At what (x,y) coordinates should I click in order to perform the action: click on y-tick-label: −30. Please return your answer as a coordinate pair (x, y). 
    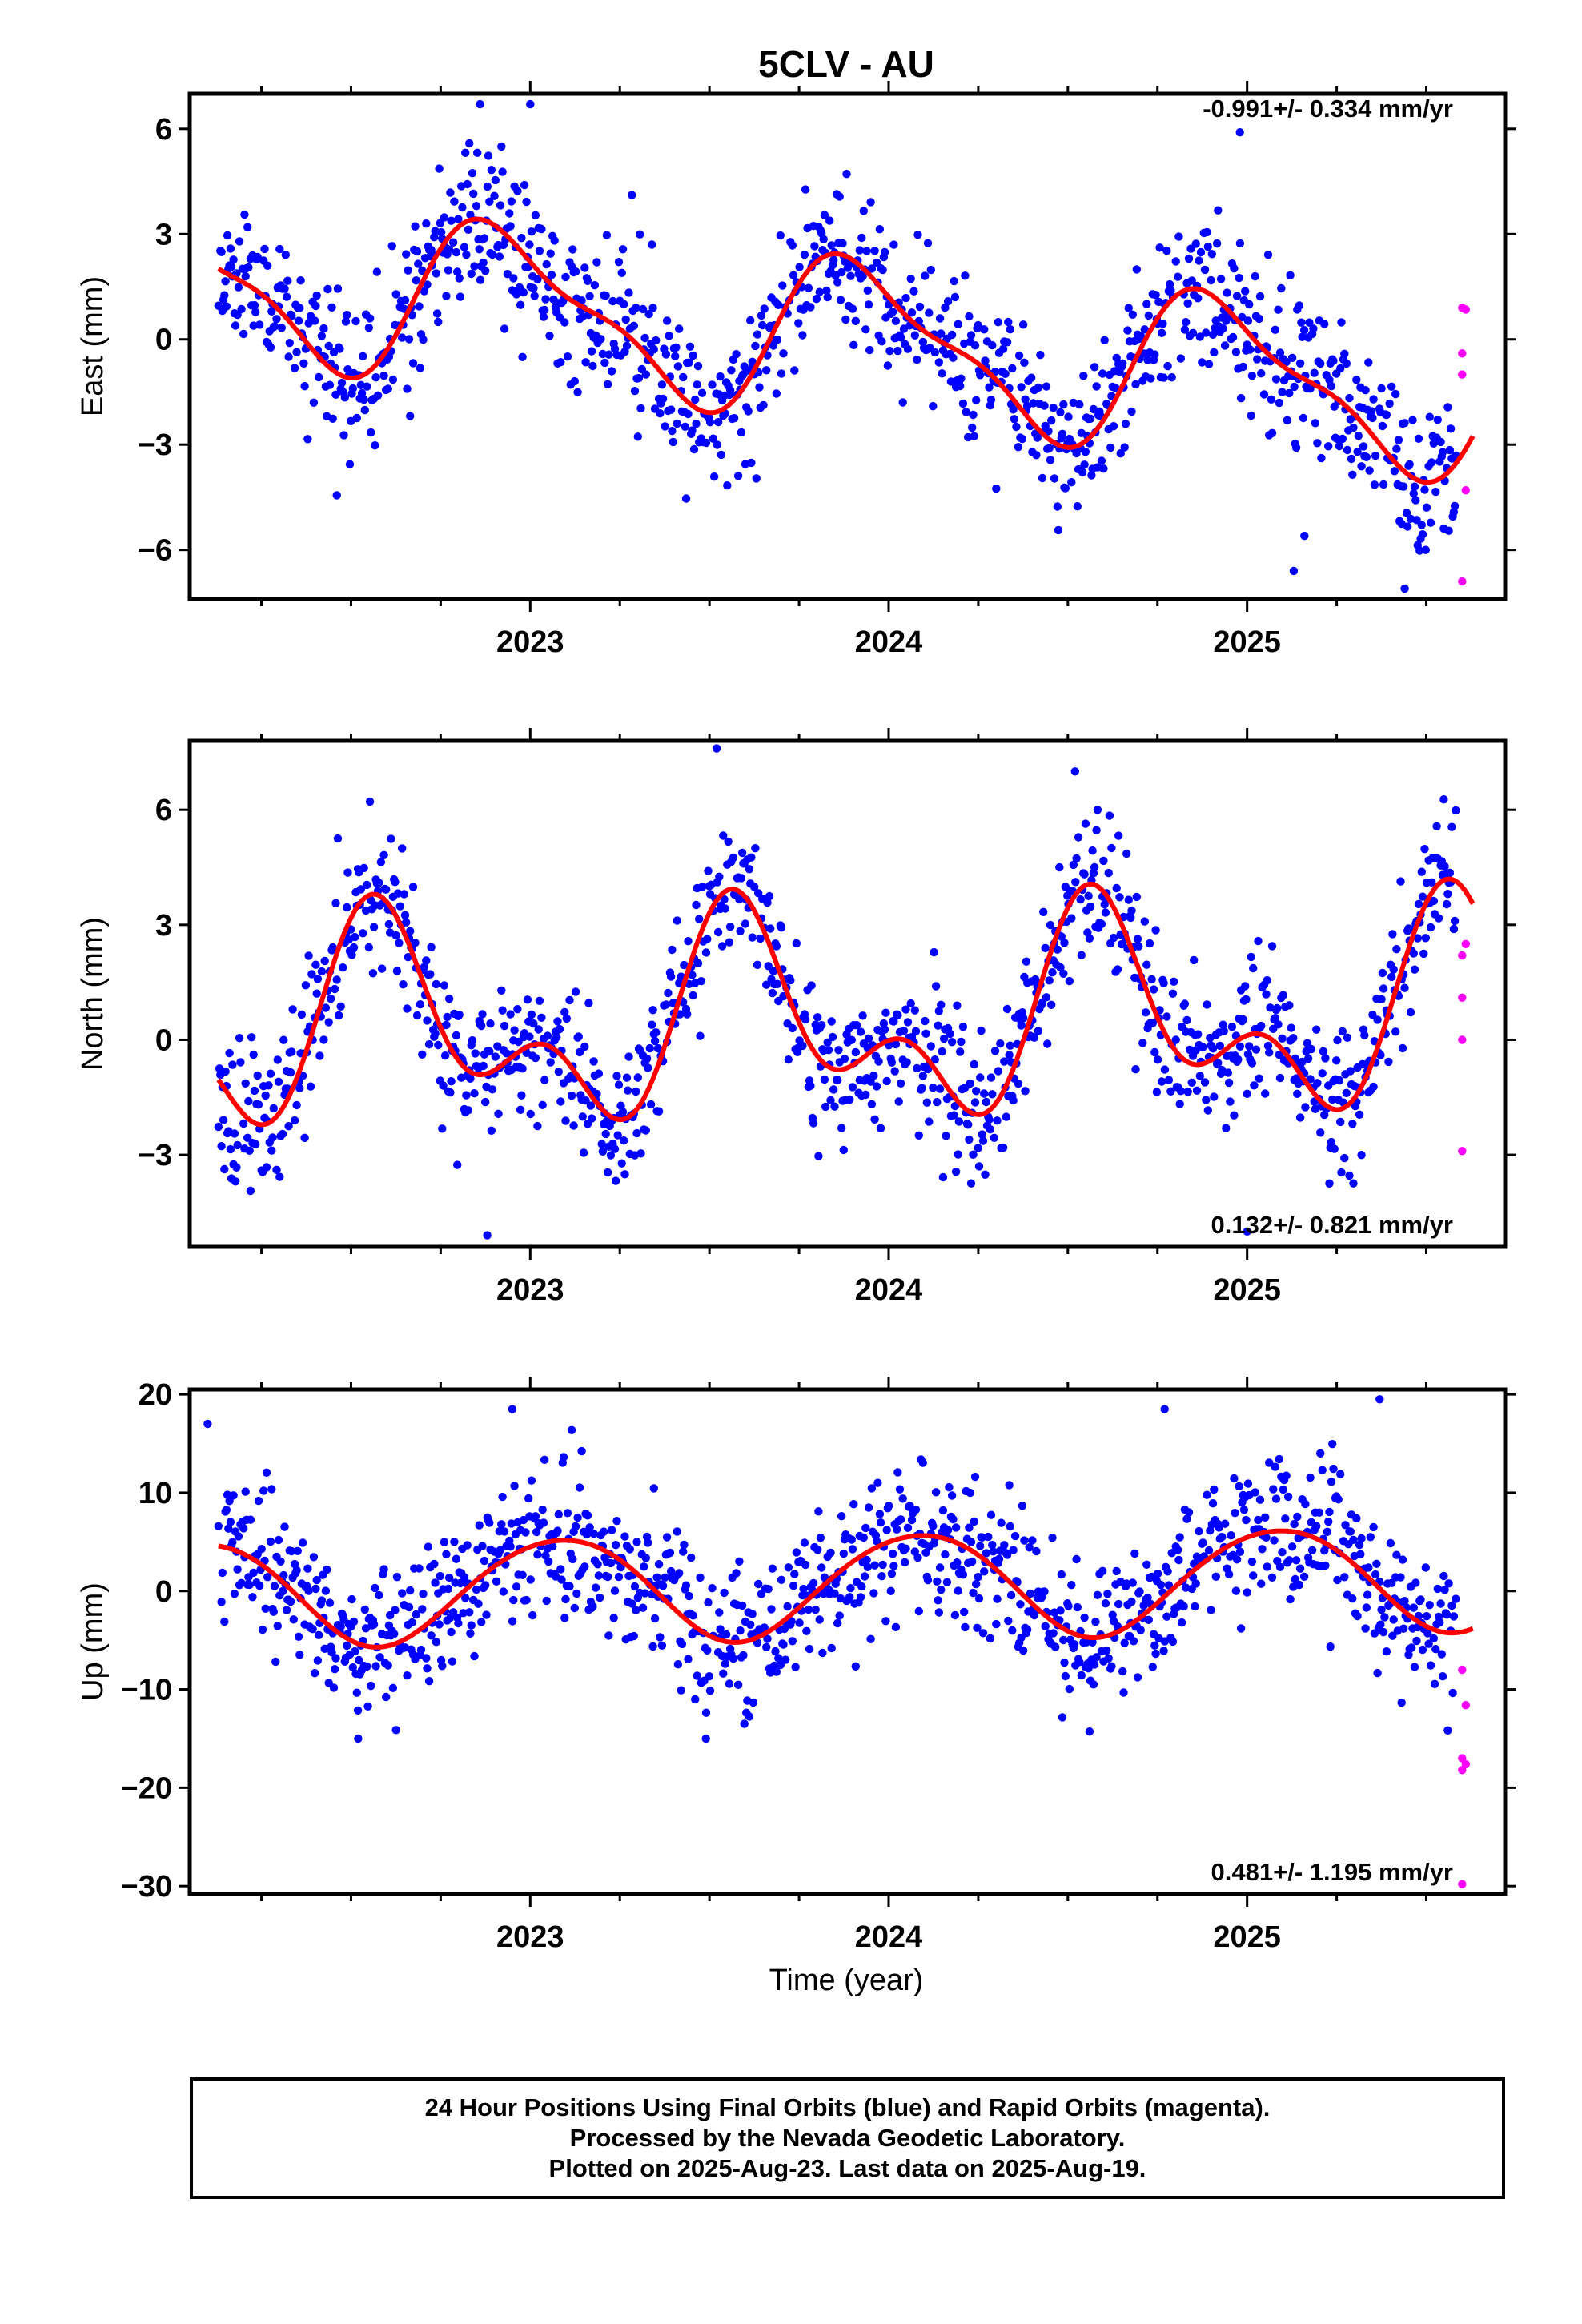
    Looking at the image, I should click on (146, 1887).